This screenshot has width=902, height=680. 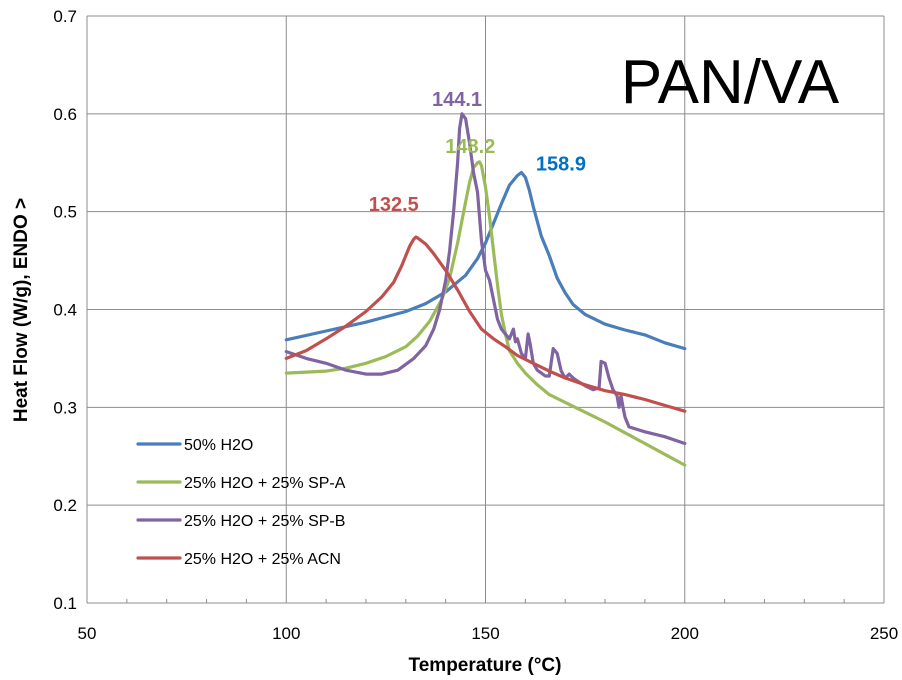 What do you see at coordinates (265, 483) in the screenshot?
I see `legend-label: 25% H2O + 25% SP-A` at bounding box center [265, 483].